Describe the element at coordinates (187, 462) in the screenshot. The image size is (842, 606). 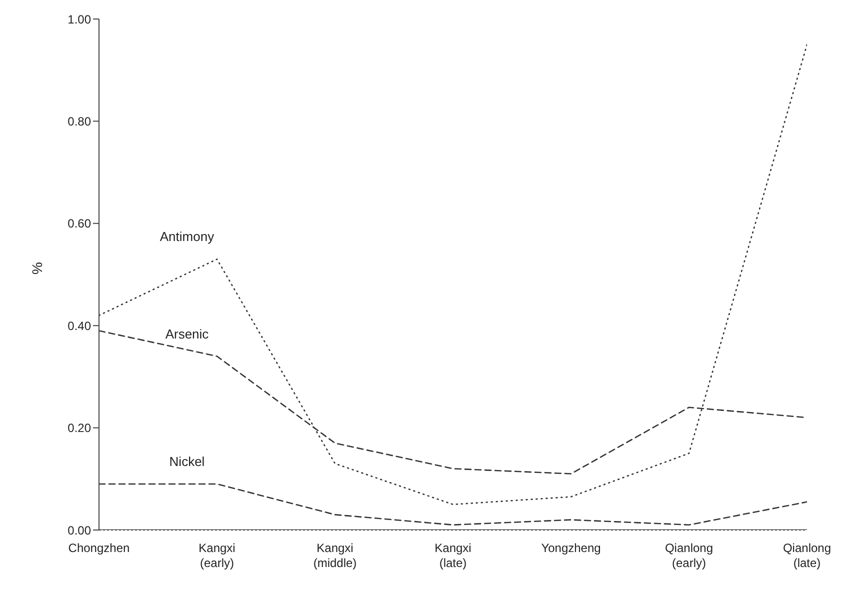
I see `series-label: Nickel` at that location.